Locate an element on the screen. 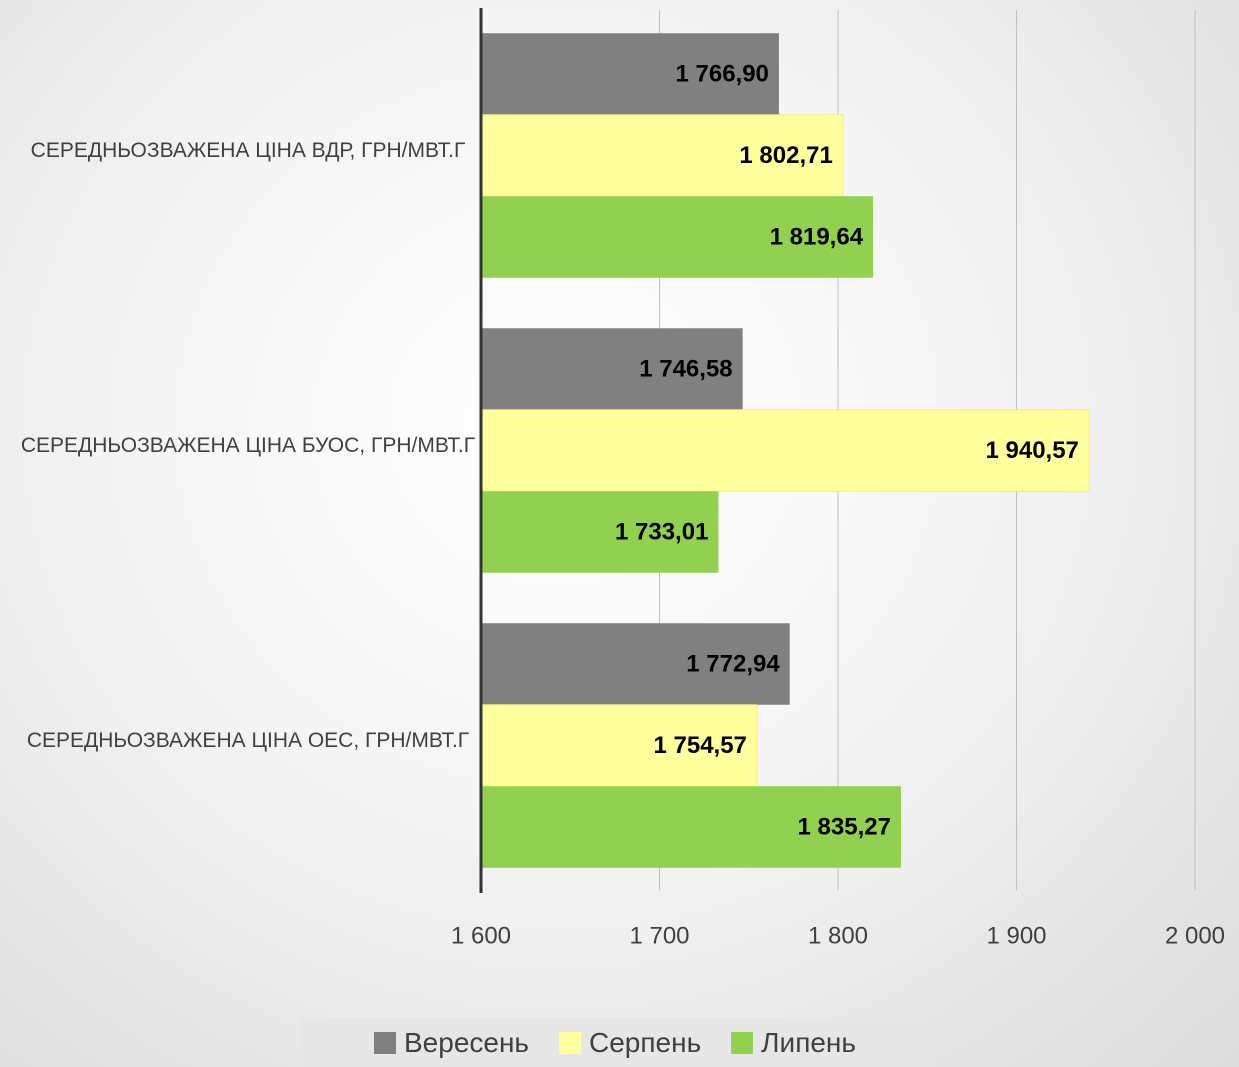  legend-label: Серпень is located at coordinates (645, 1042).